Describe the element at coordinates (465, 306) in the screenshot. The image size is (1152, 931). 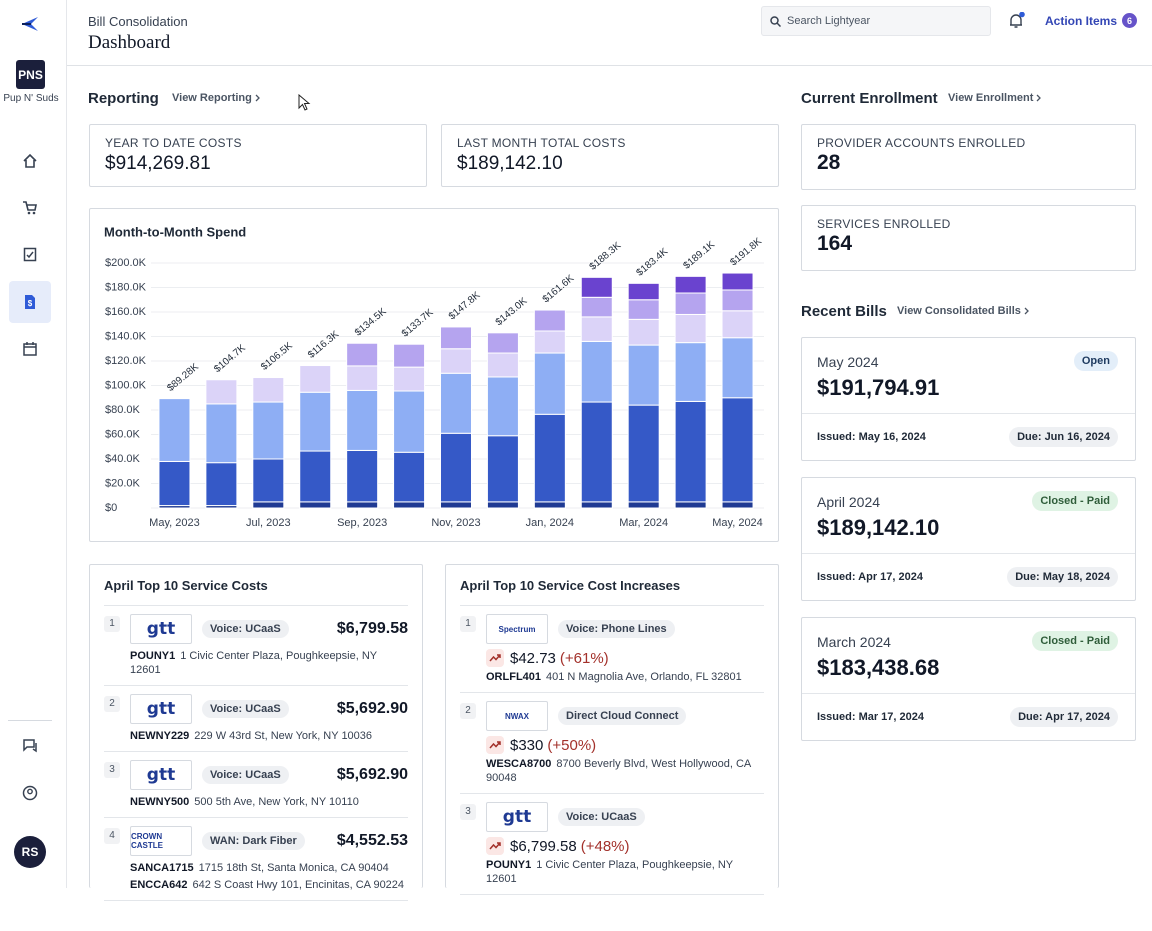
I see `total-label: $147.8K` at that location.